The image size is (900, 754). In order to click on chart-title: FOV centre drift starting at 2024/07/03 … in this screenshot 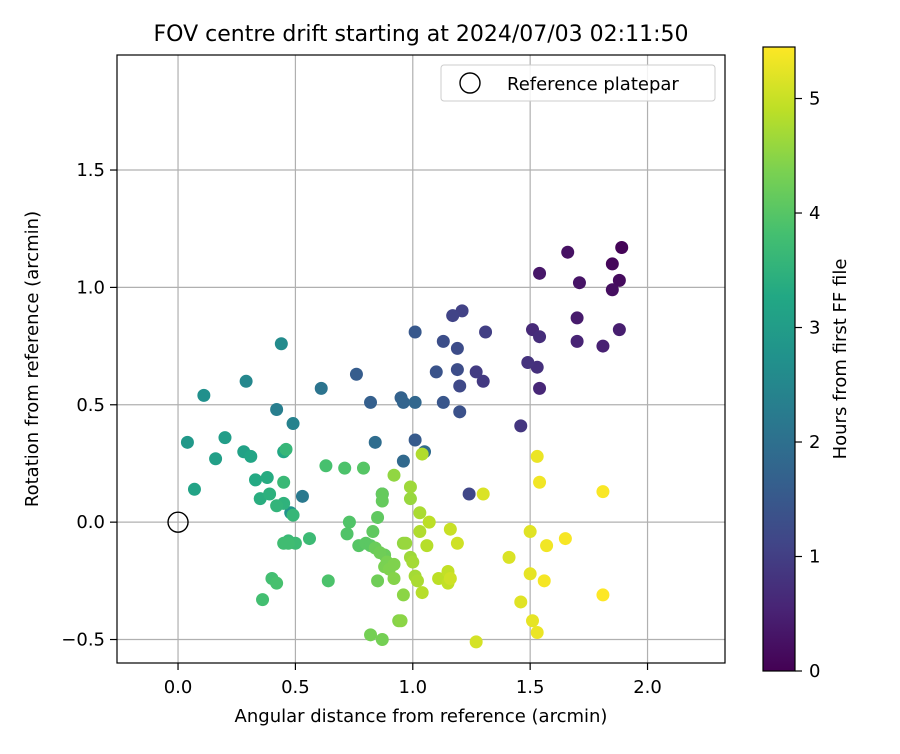, I will do `click(421, 34)`.